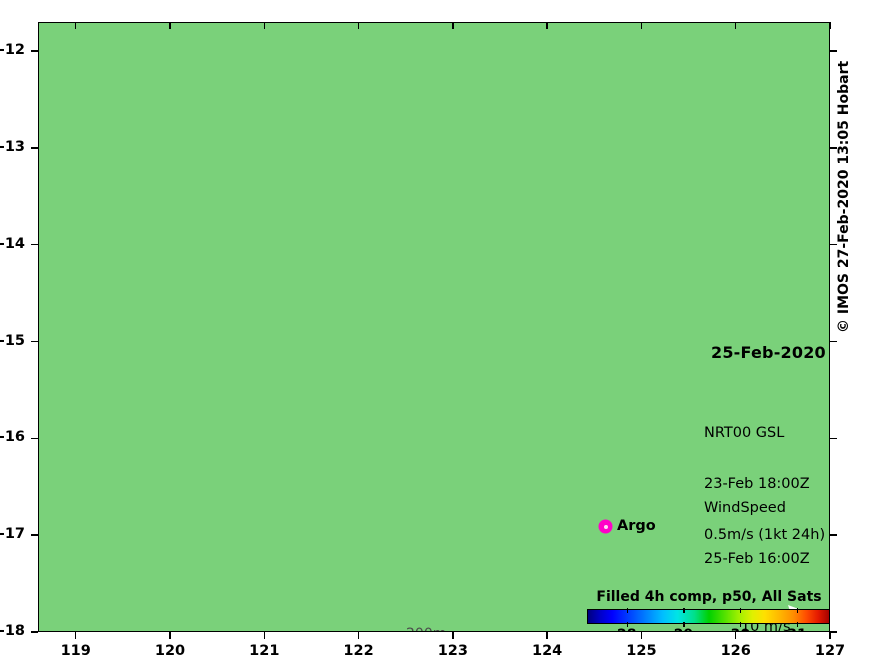  What do you see at coordinates (768, 352) in the screenshot?
I see `date-stamp: 25-Feb-2020 16Z` at bounding box center [768, 352].